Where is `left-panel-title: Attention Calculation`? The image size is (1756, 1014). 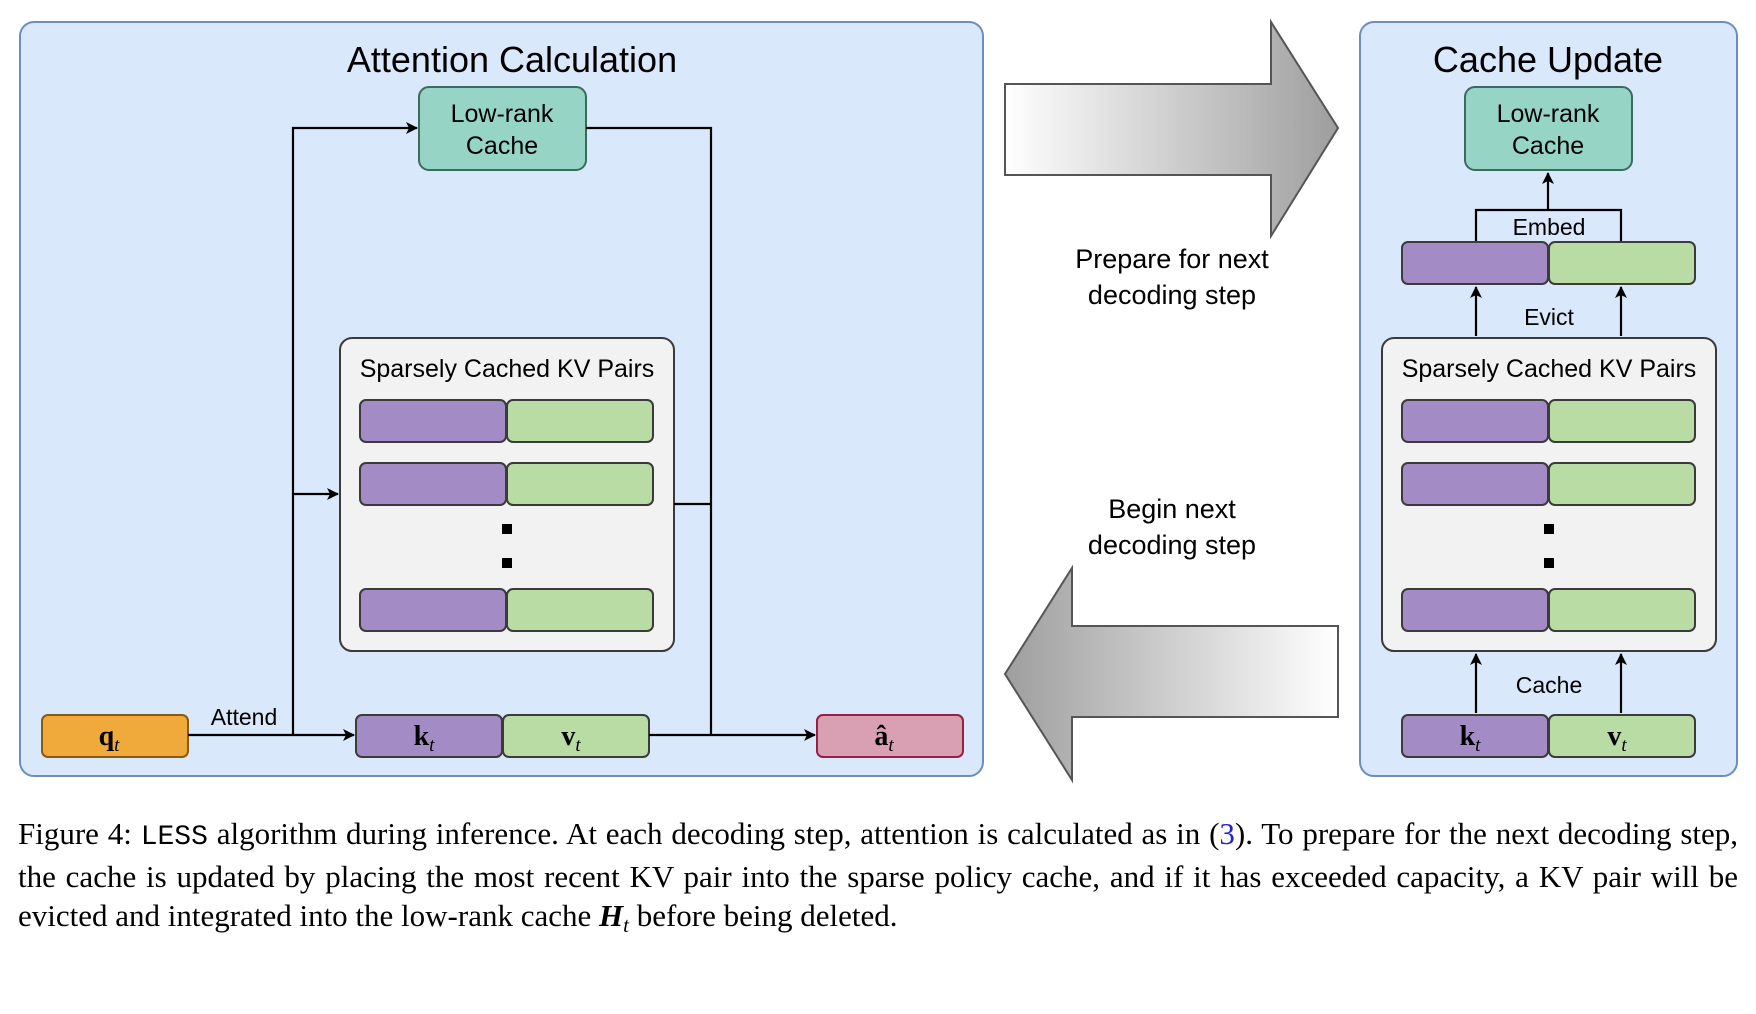
left-panel-title: Attention Calculation is located at coordinates (512, 59).